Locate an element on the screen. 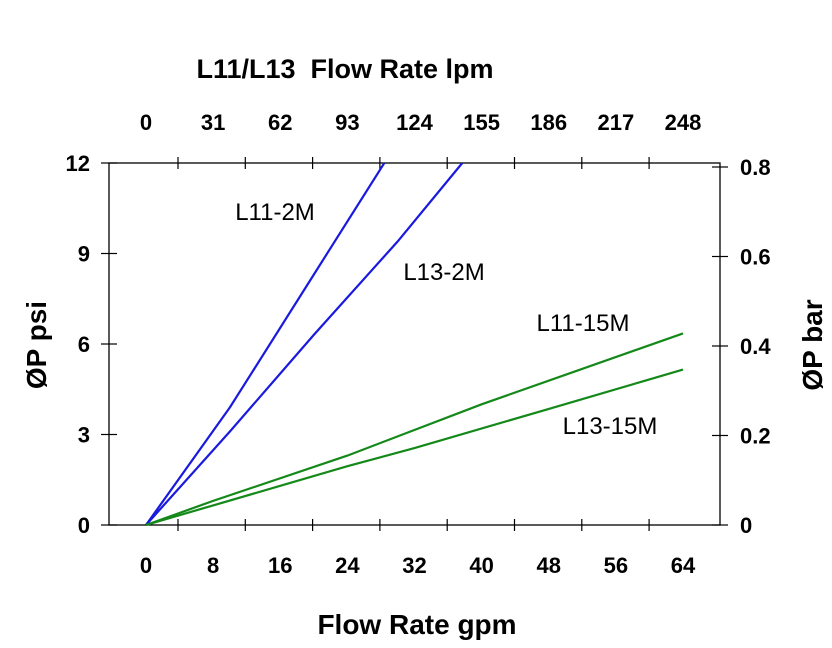 The height and width of the screenshot is (648, 832). y2-tick-label: 0 is located at coordinates (746, 525).